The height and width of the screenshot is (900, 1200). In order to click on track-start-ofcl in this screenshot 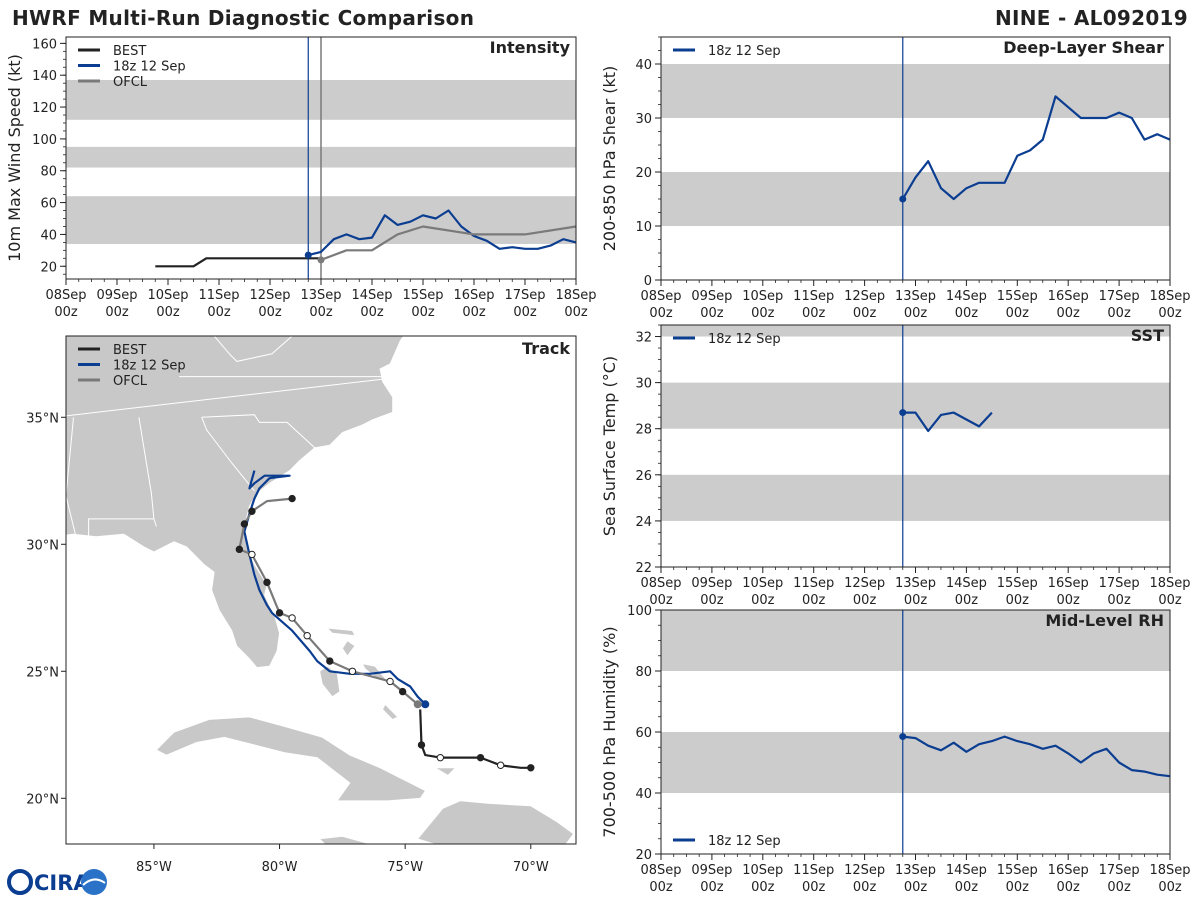, I will do `click(417, 704)`.